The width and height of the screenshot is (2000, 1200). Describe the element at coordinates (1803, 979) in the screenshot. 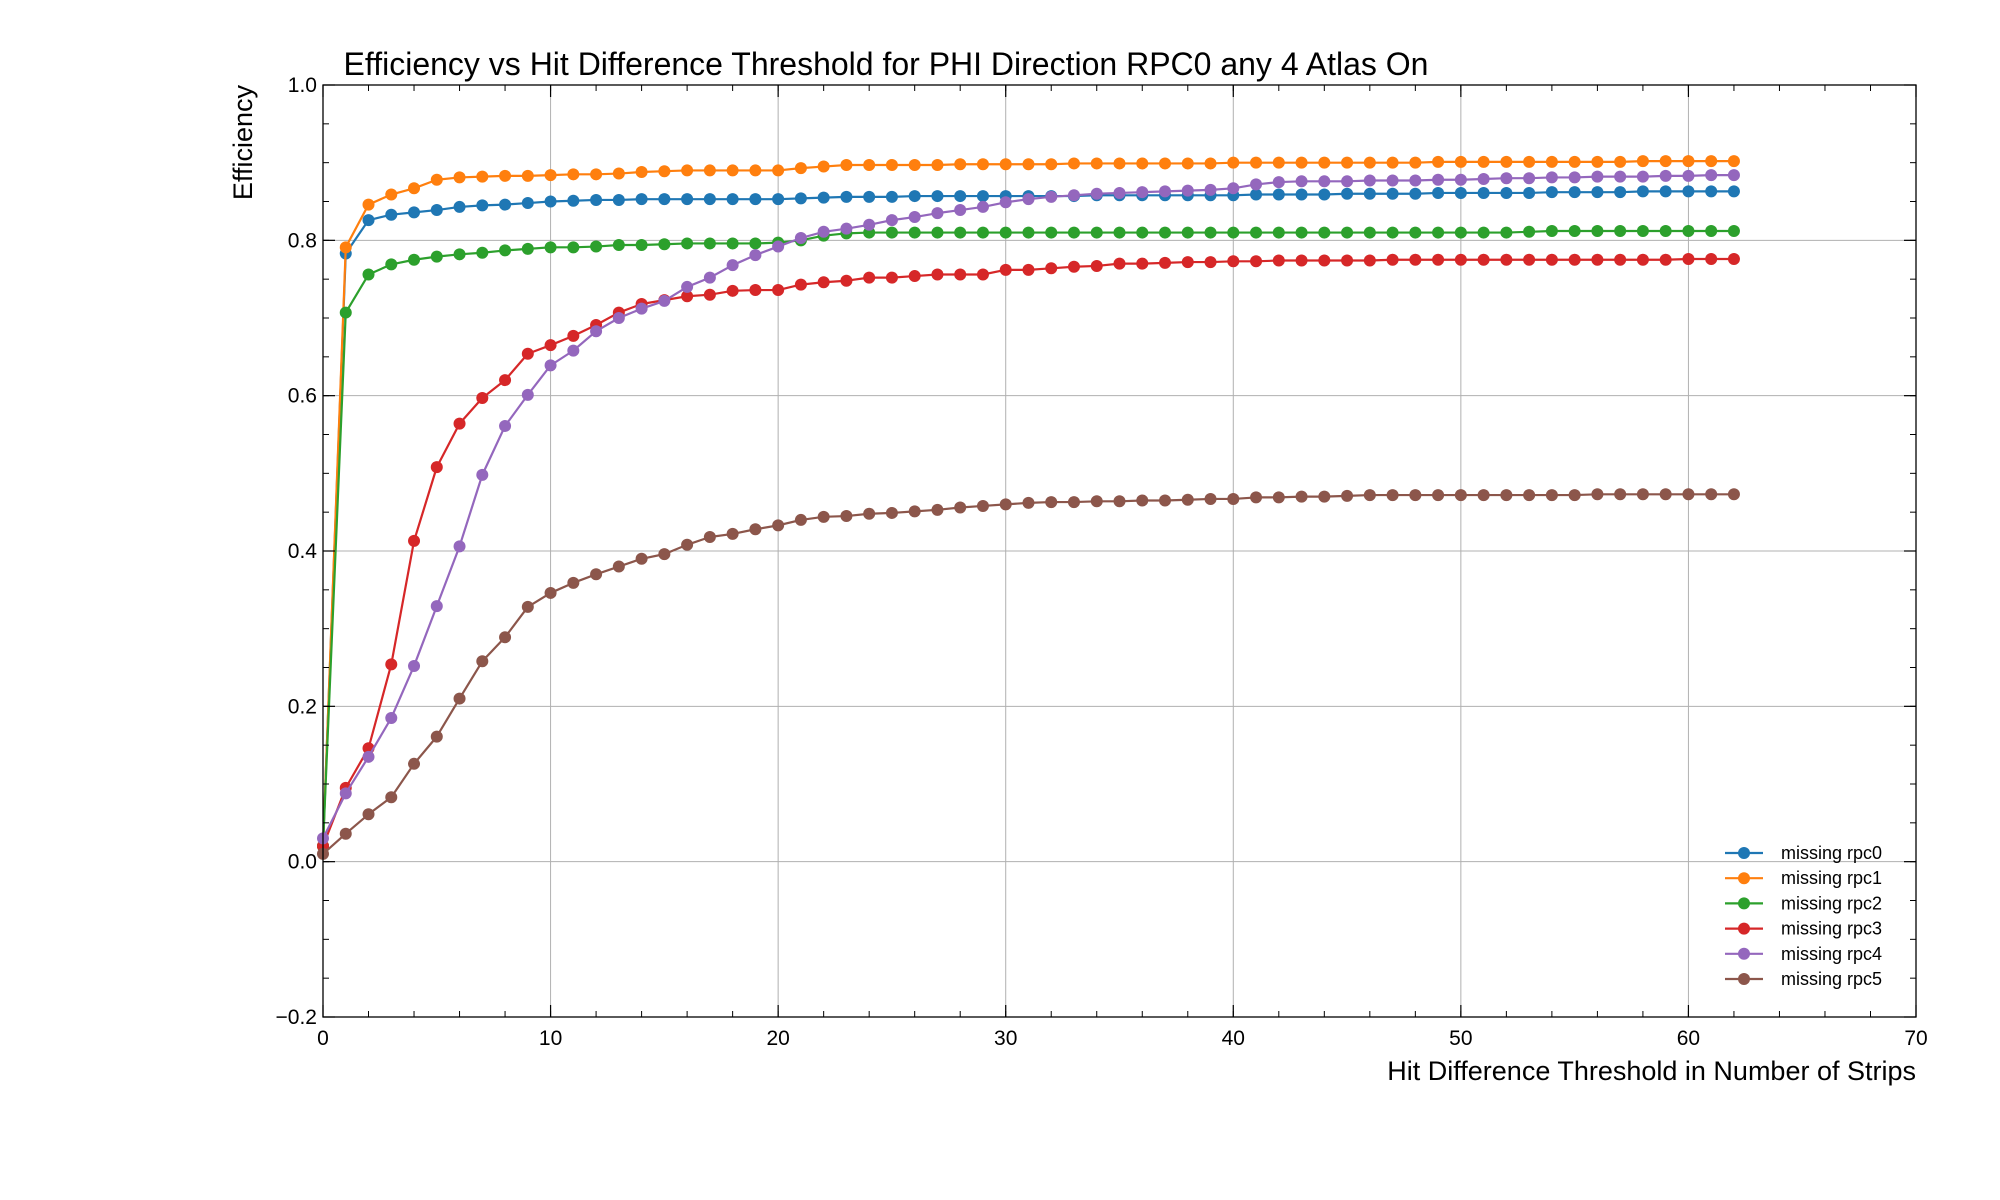

I see `legend-item: missing rpc5` at that location.